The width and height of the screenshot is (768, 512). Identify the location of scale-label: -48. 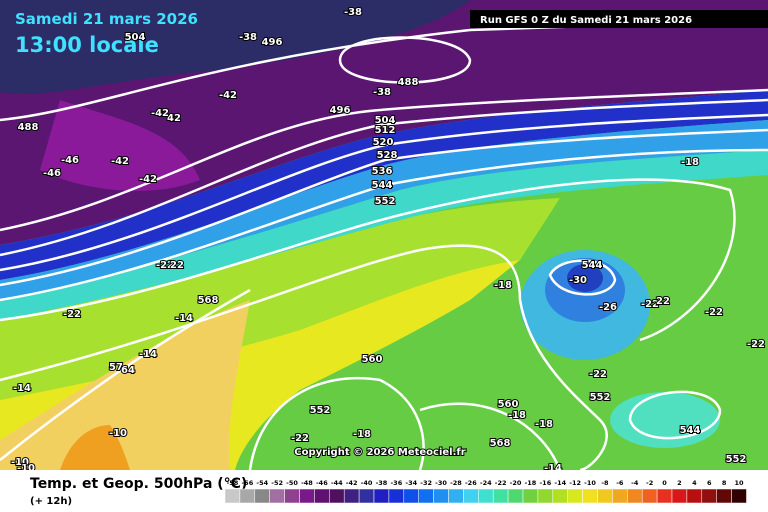
(307, 483).